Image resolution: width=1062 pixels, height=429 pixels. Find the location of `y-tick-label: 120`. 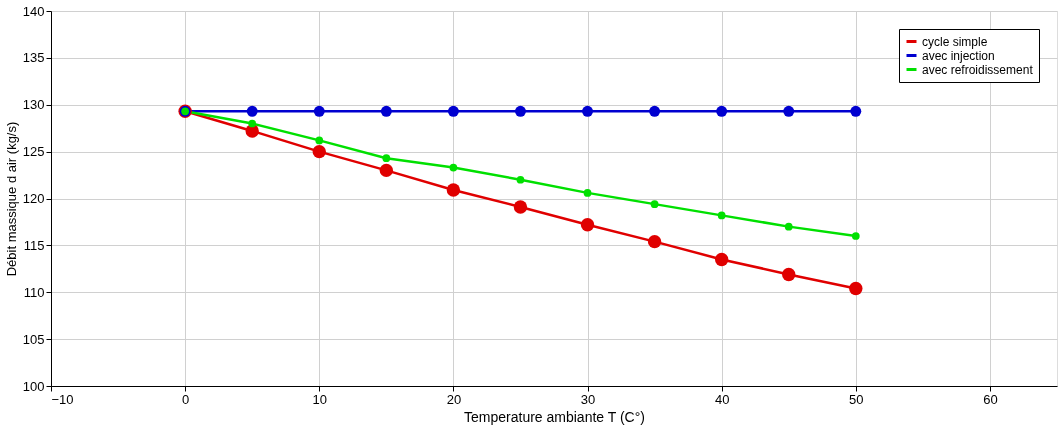

y-tick-label: 120 is located at coordinates (33, 198).